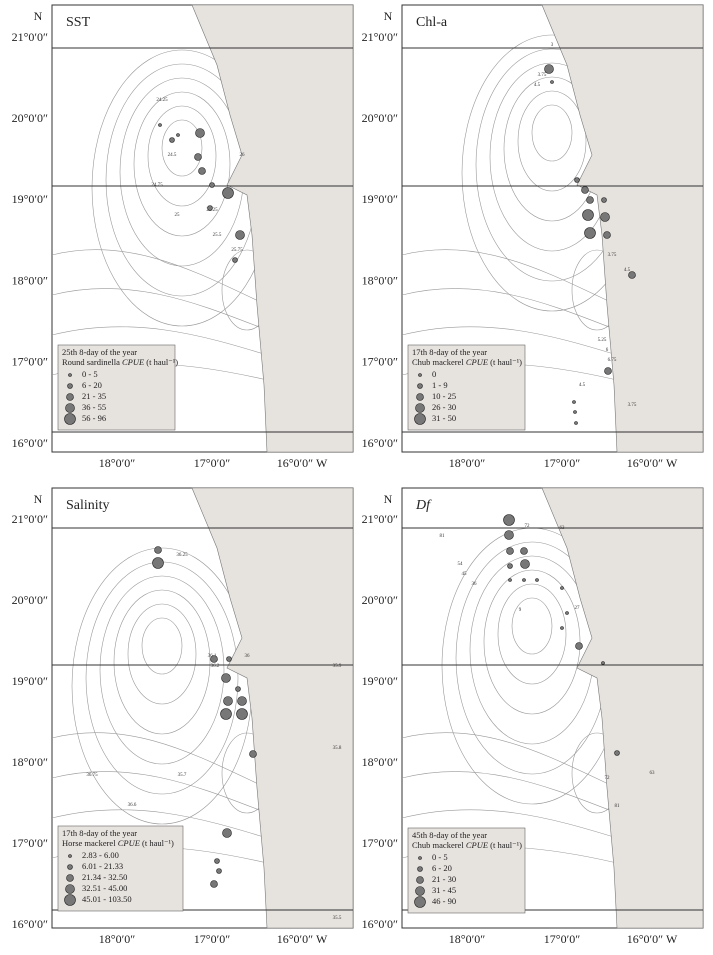  Describe the element at coordinates (477, 845) in the screenshot. I see `legend-title-part: CPUE` at that location.